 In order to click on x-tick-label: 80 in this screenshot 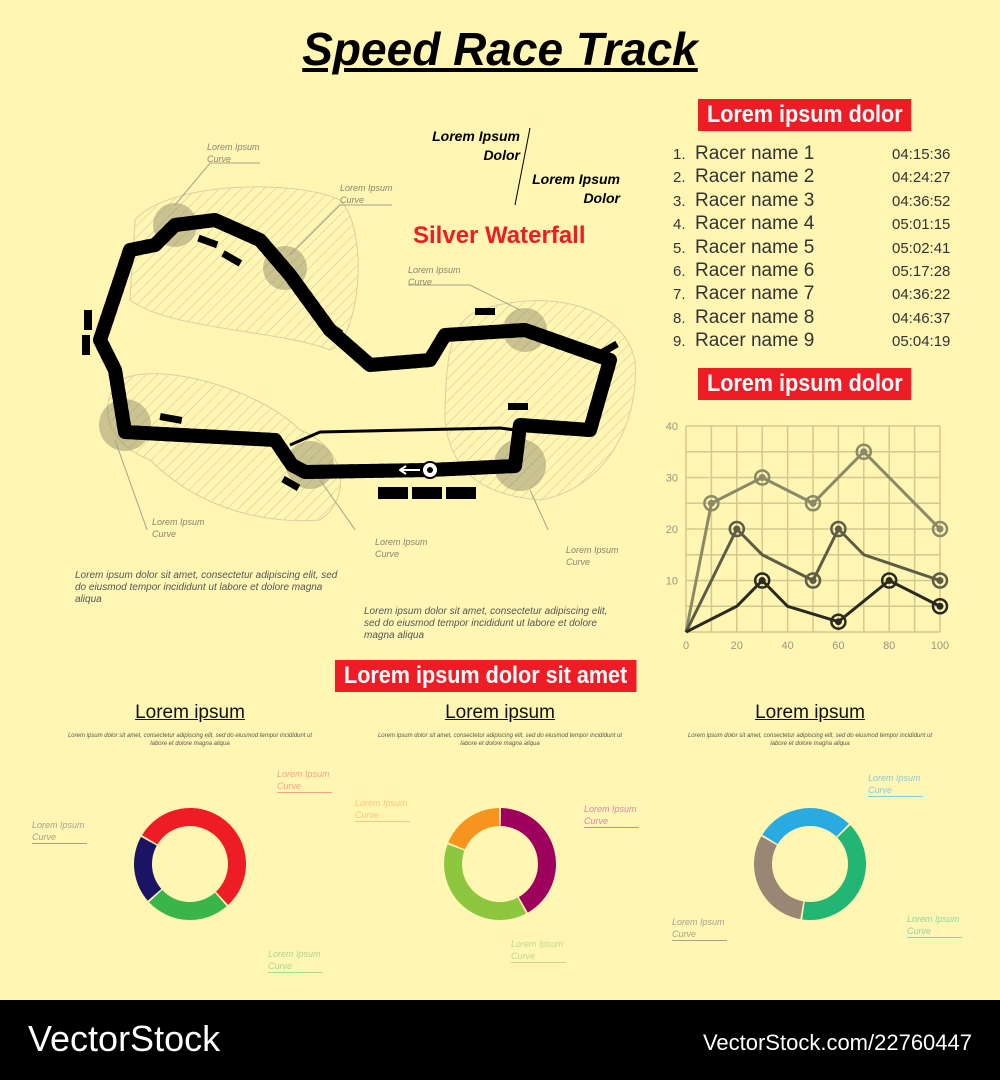, I will do `click(889, 646)`.